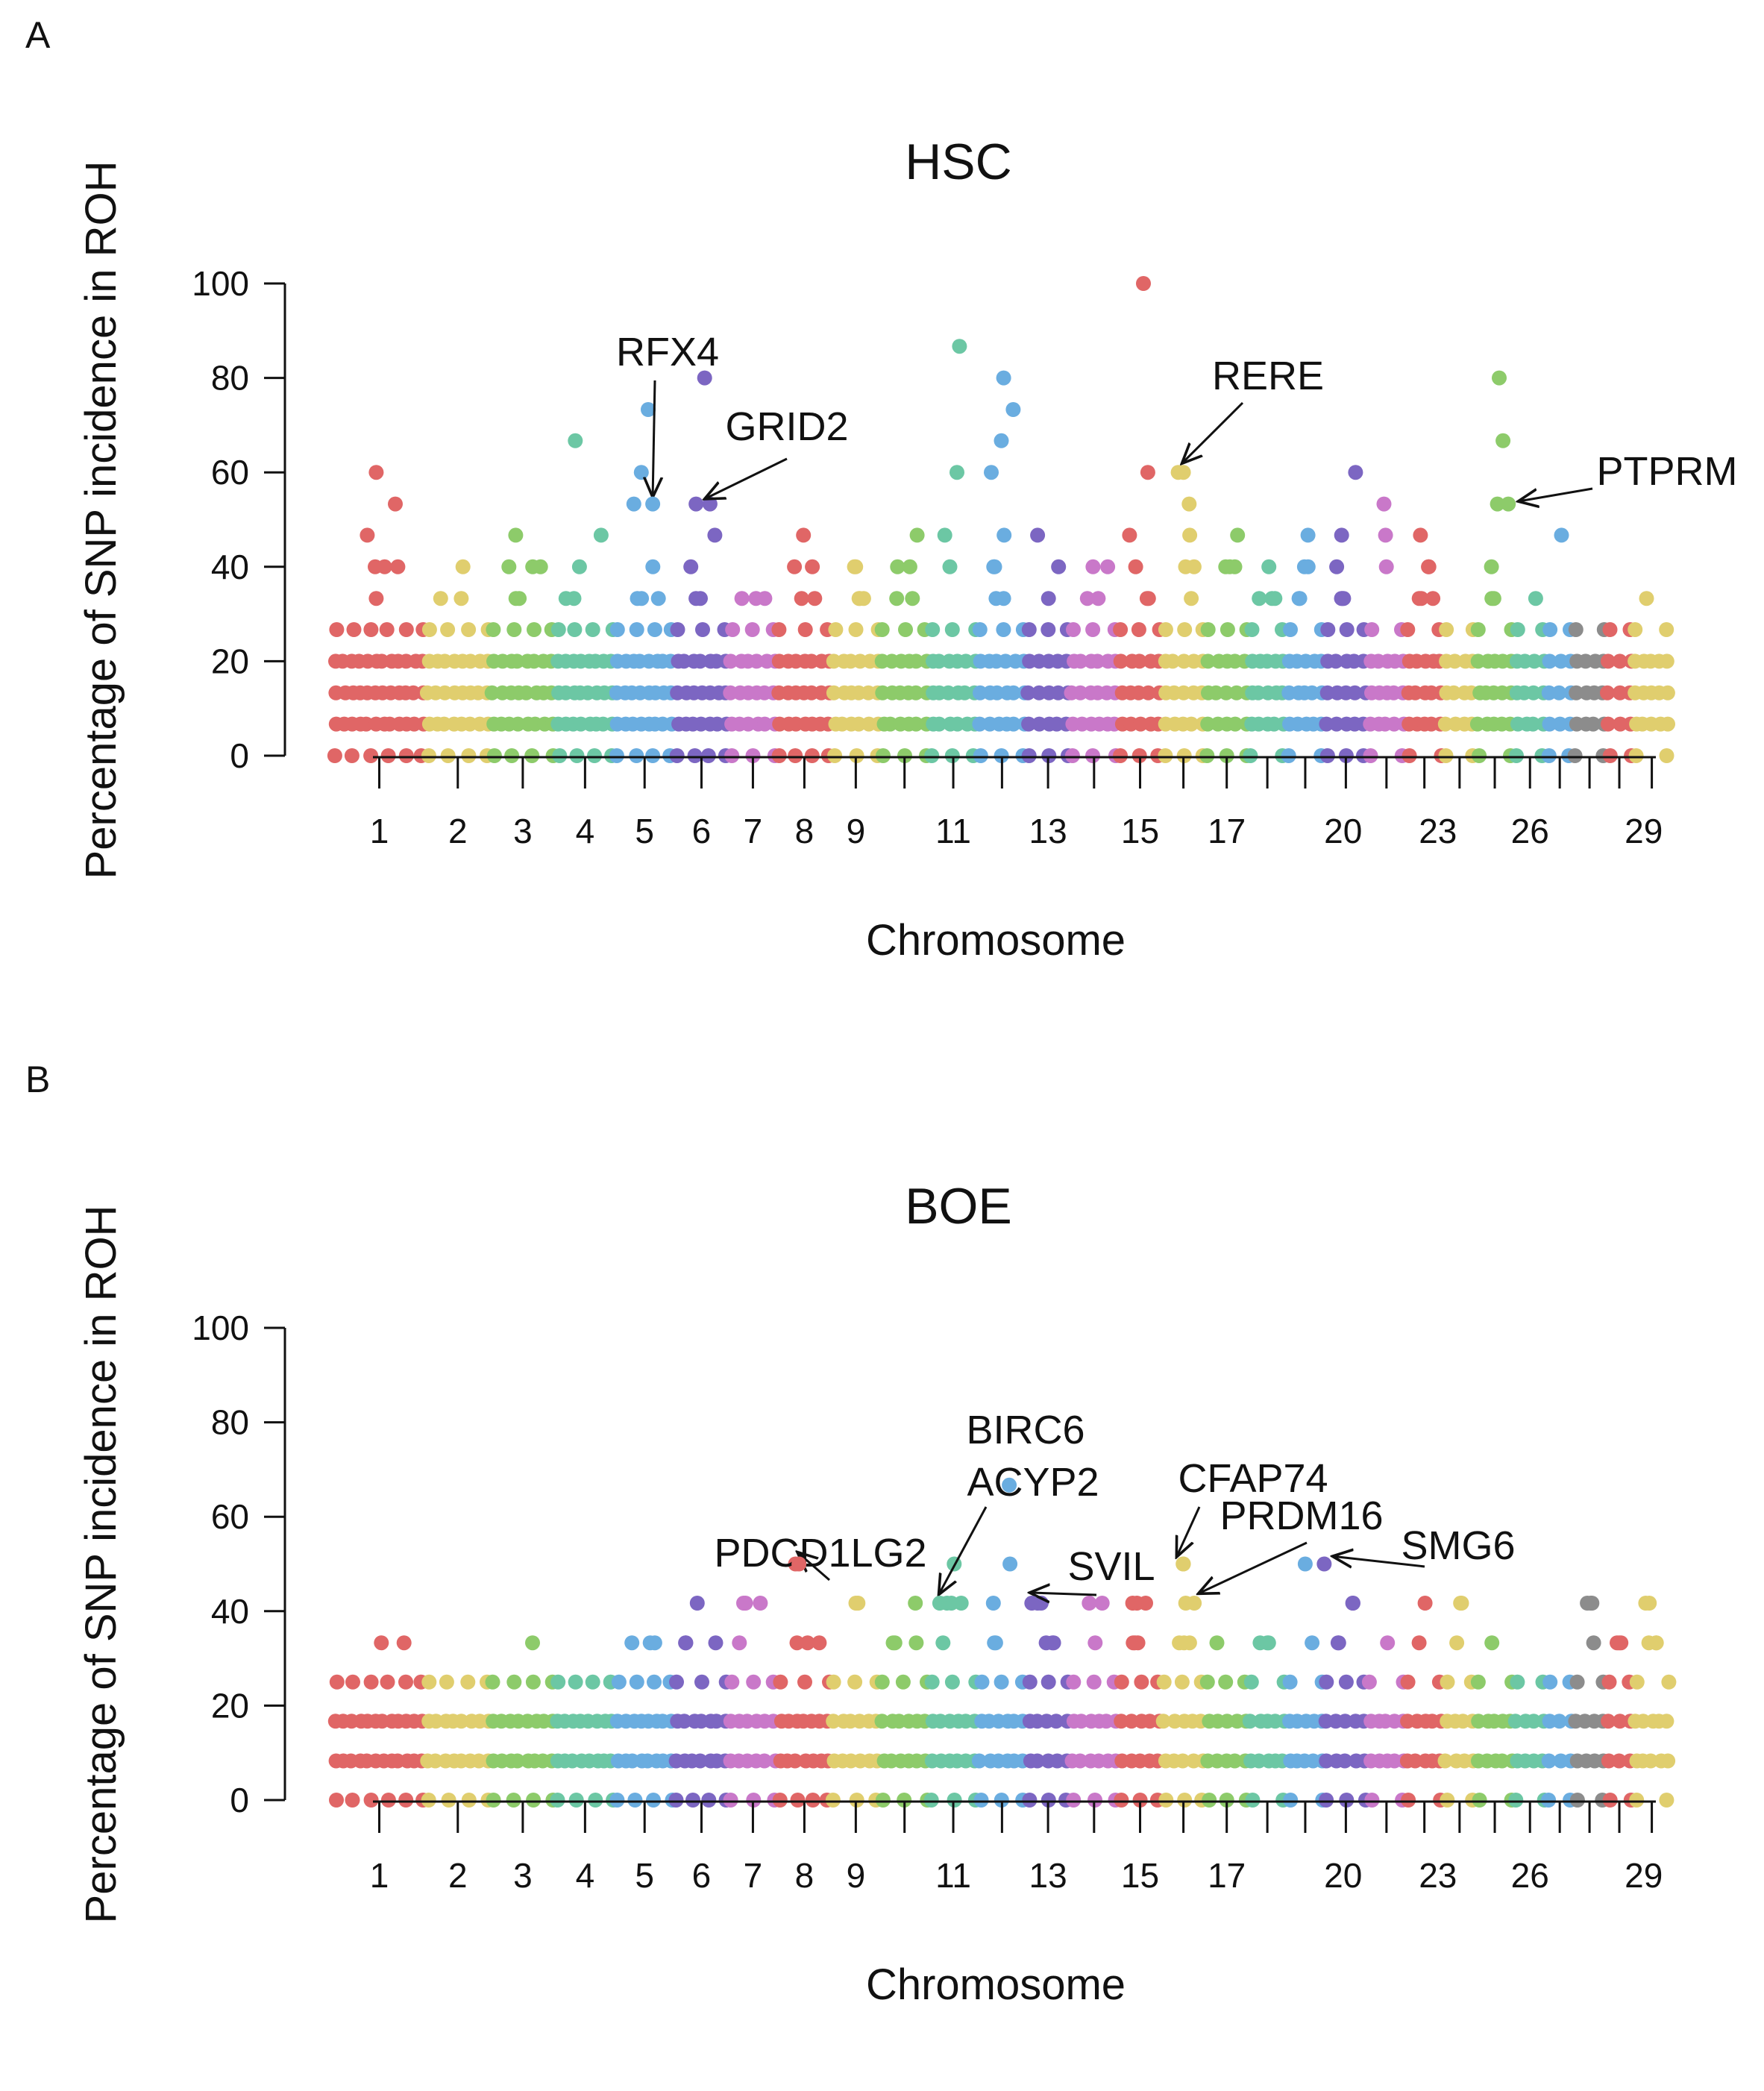 The height and width of the screenshot is (2091, 1764). What do you see at coordinates (230, 1423) in the screenshot?
I see `y-tick-label: 80` at bounding box center [230, 1423].